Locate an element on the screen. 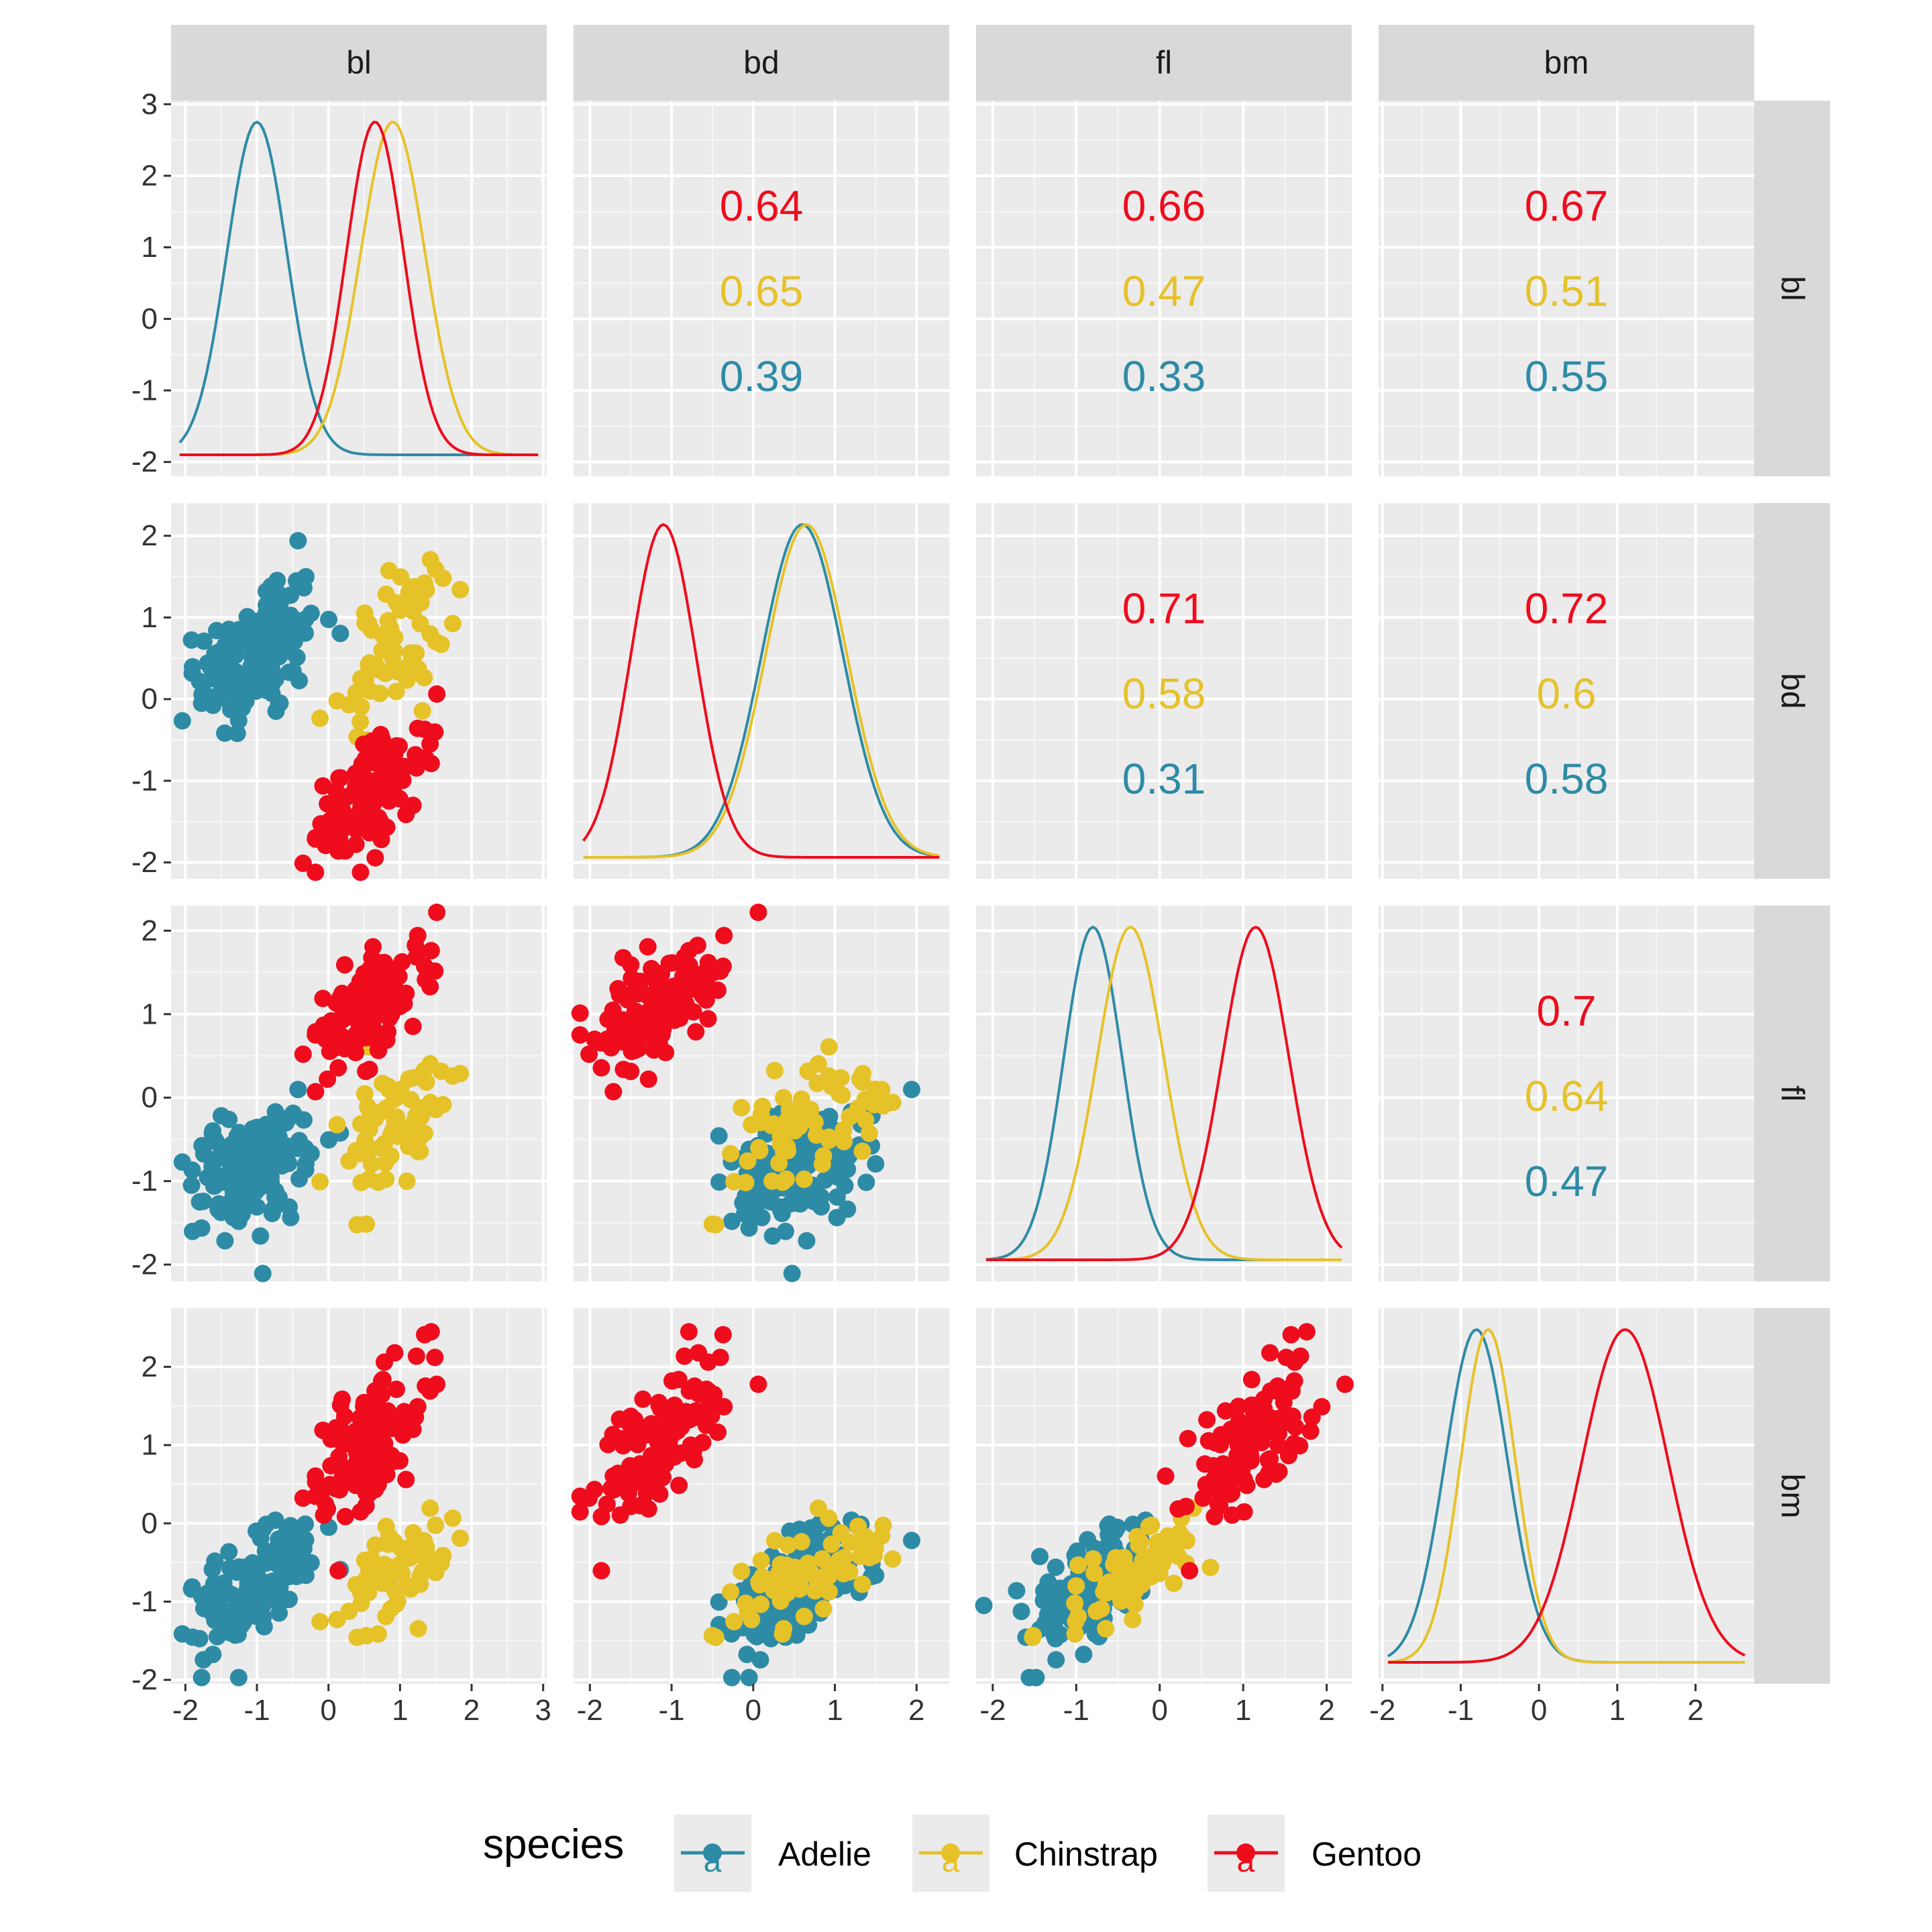  x-tick-label: 0 is located at coordinates (1160, 1710).